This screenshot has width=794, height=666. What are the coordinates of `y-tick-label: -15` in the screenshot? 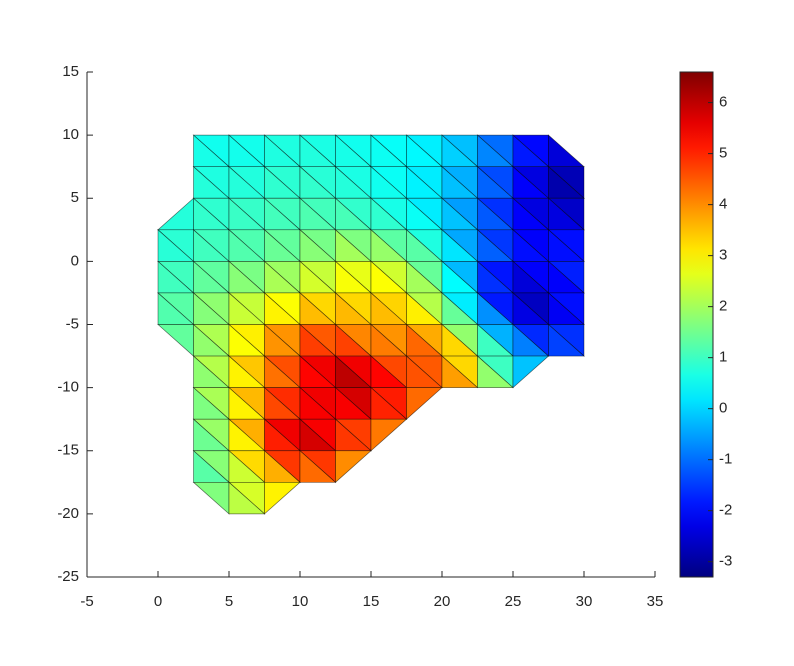 It's located at (68, 450).